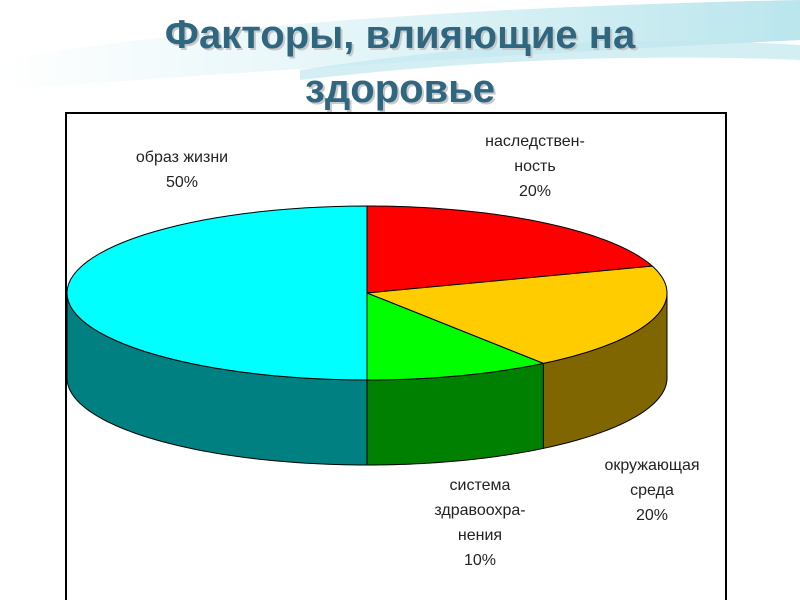 The width and height of the screenshot is (800, 600). I want to click on swoosh, so click(550, 60).